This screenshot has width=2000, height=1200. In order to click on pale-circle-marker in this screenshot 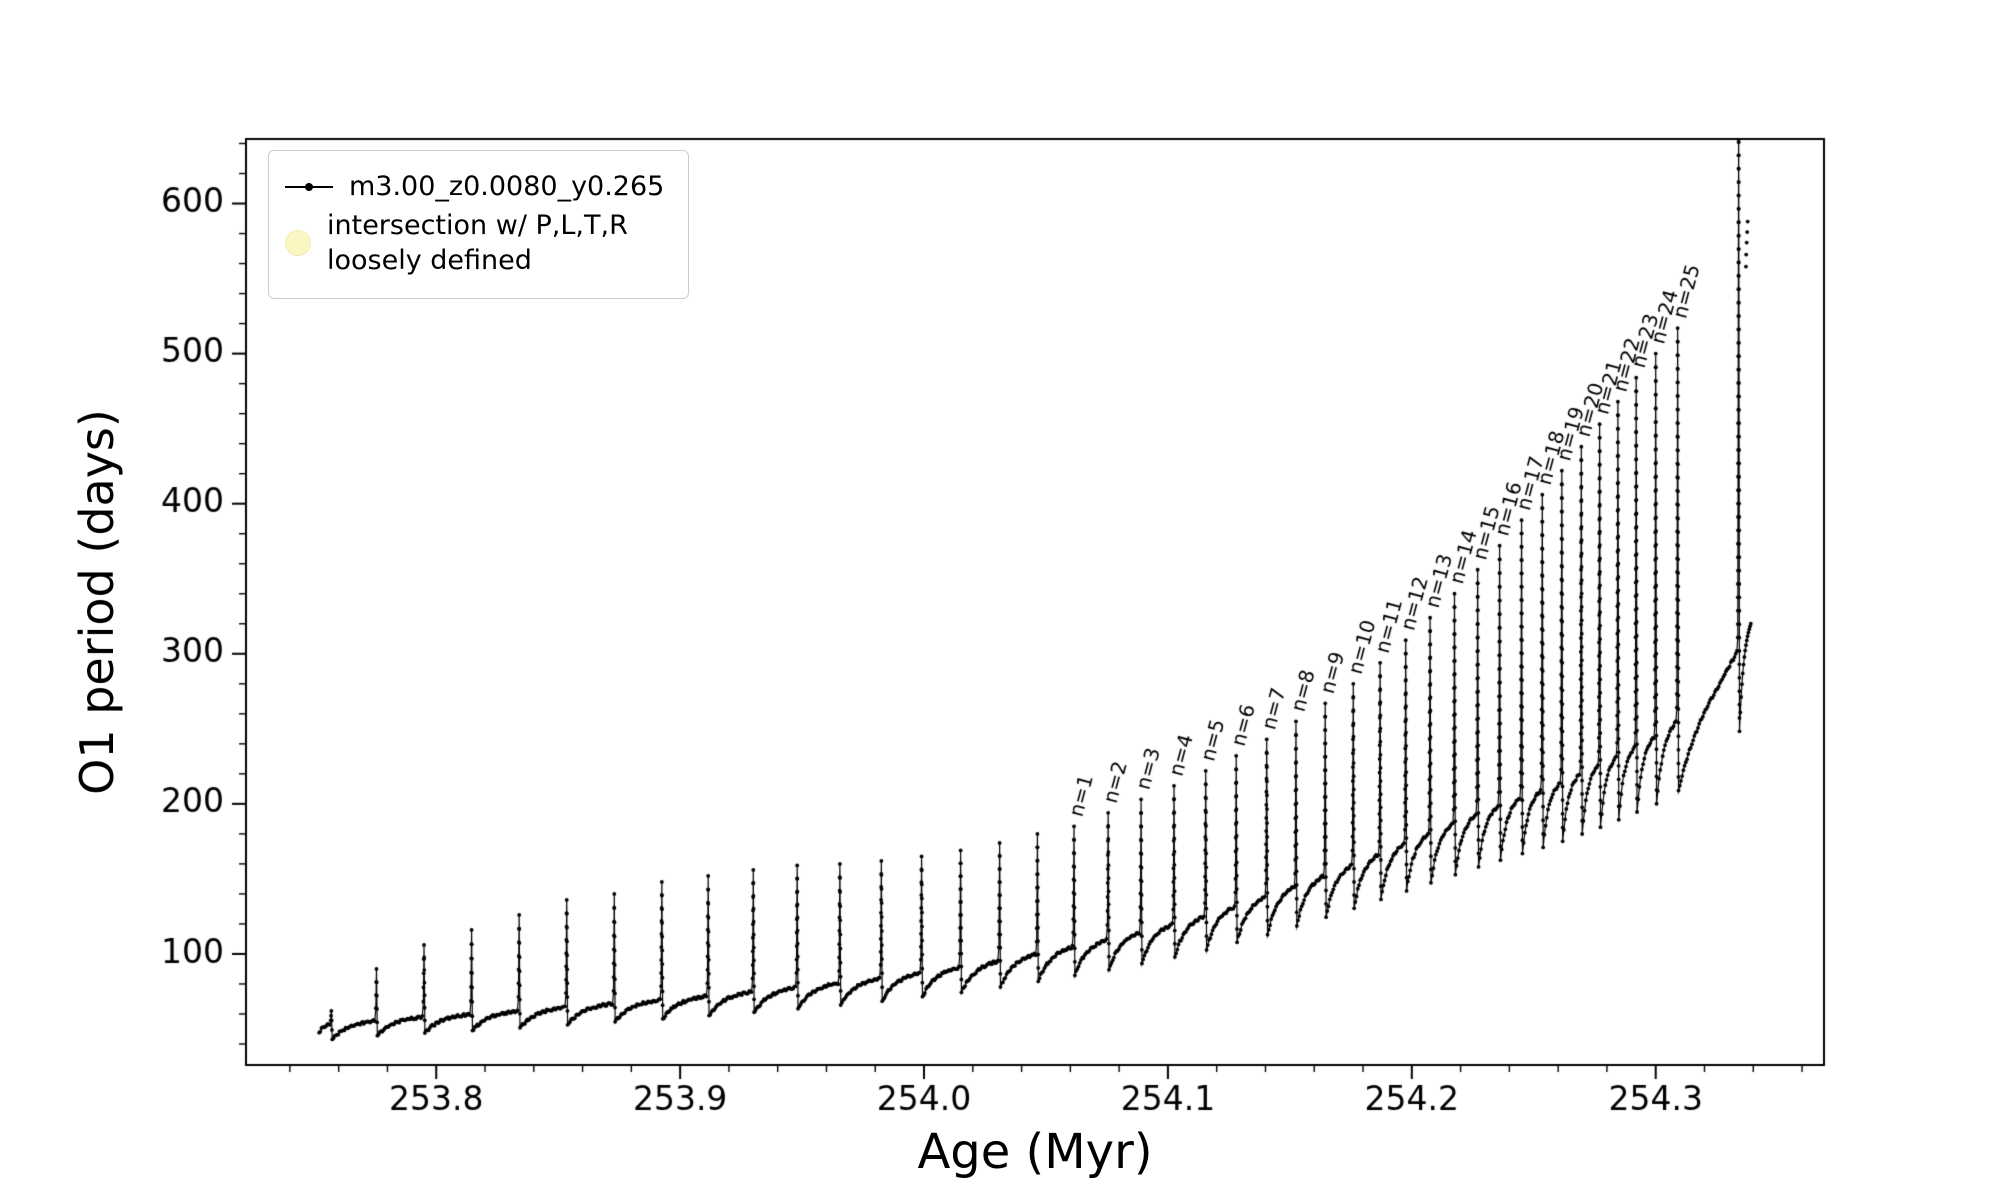, I will do `click(298, 243)`.